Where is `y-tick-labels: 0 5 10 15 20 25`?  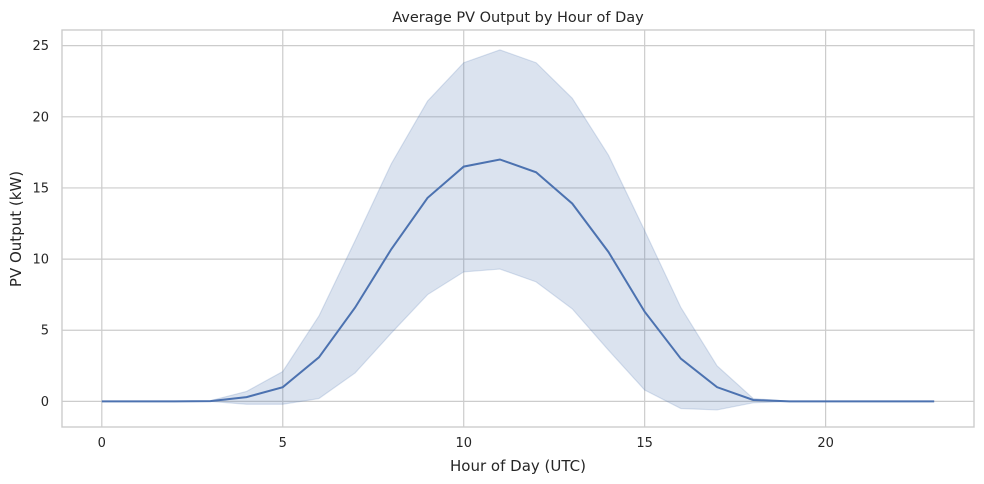 y-tick-labels: 0 5 10 15 20 25 is located at coordinates (40, 224).